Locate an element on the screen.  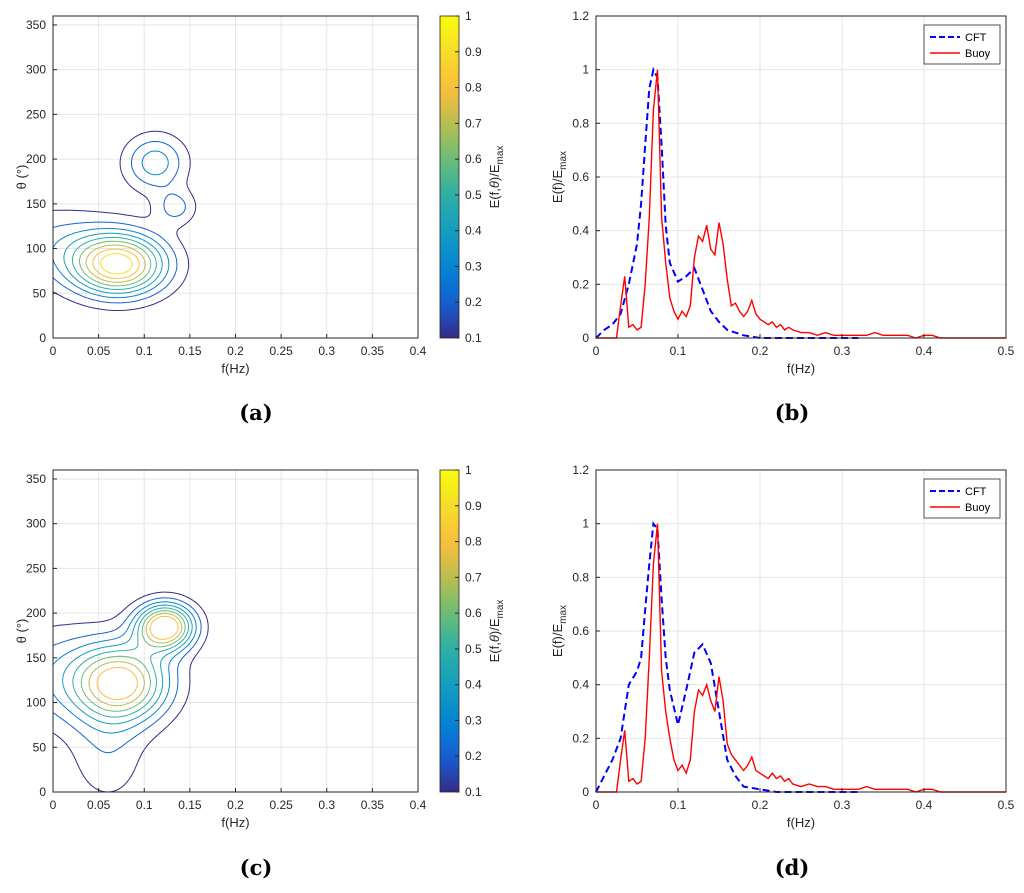
x-tick-label: 0.15 is located at coordinates (190, 351).